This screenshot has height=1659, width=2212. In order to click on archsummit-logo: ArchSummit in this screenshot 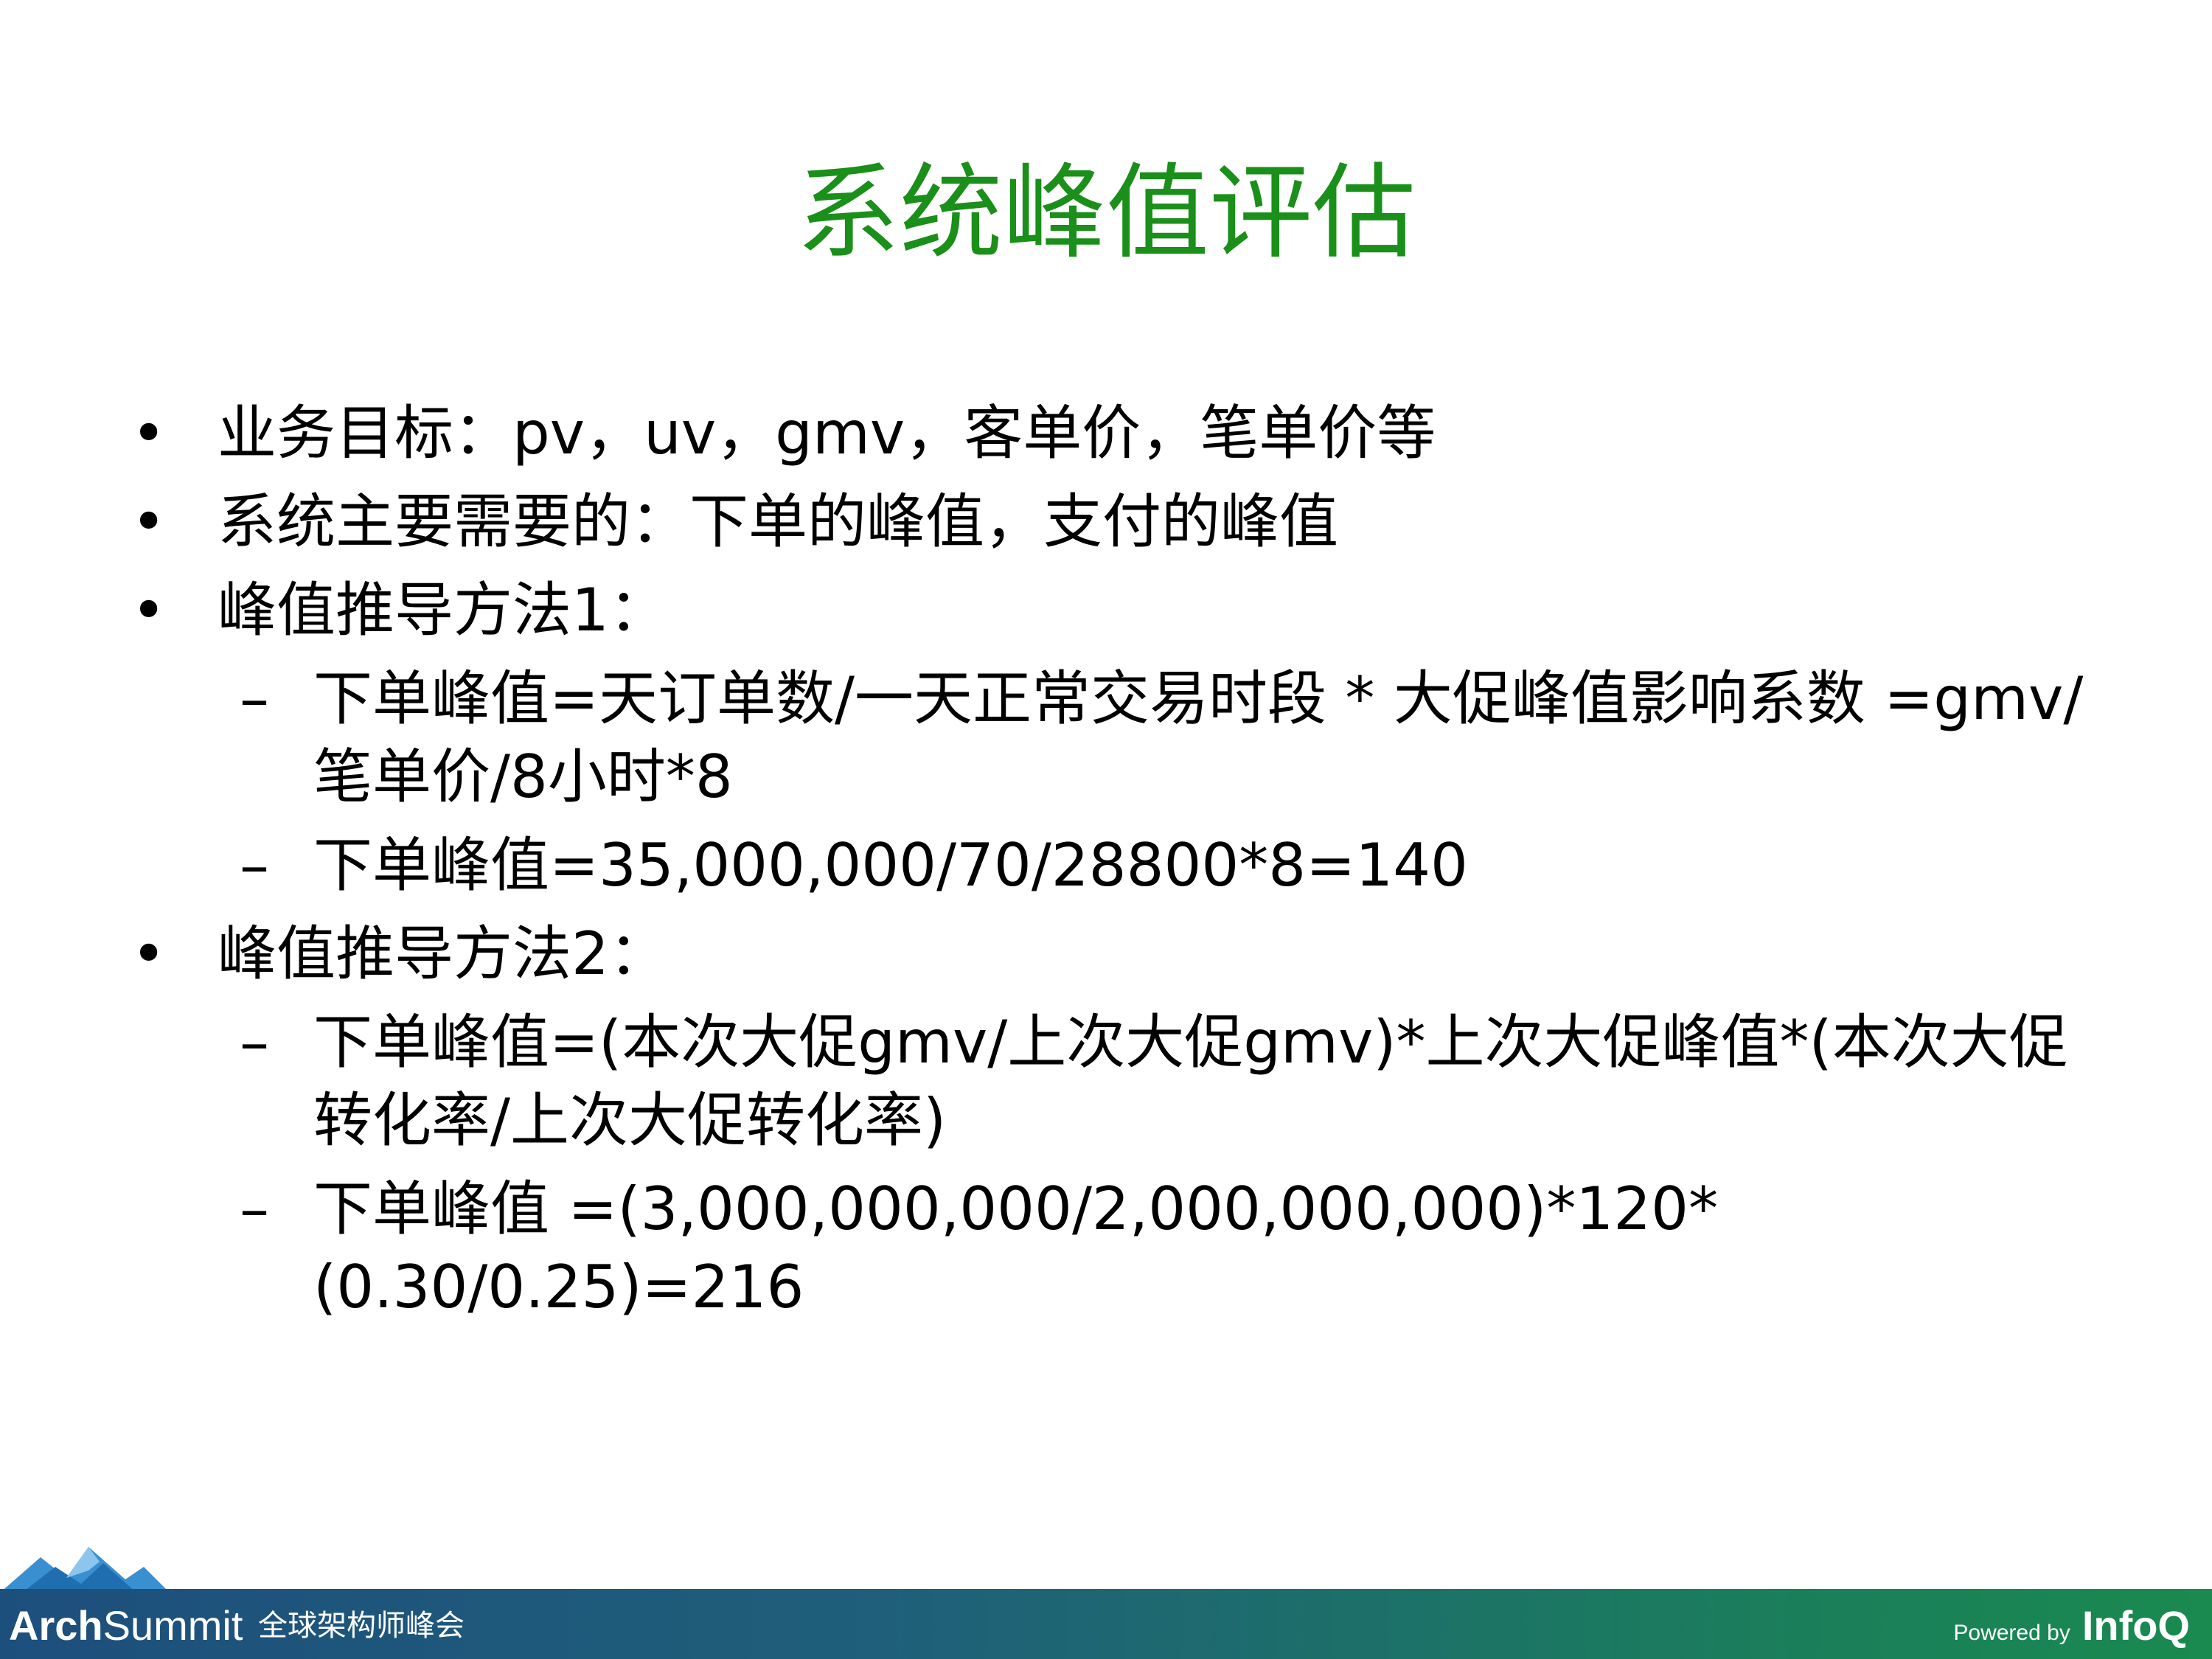, I will do `click(126, 1626)`.